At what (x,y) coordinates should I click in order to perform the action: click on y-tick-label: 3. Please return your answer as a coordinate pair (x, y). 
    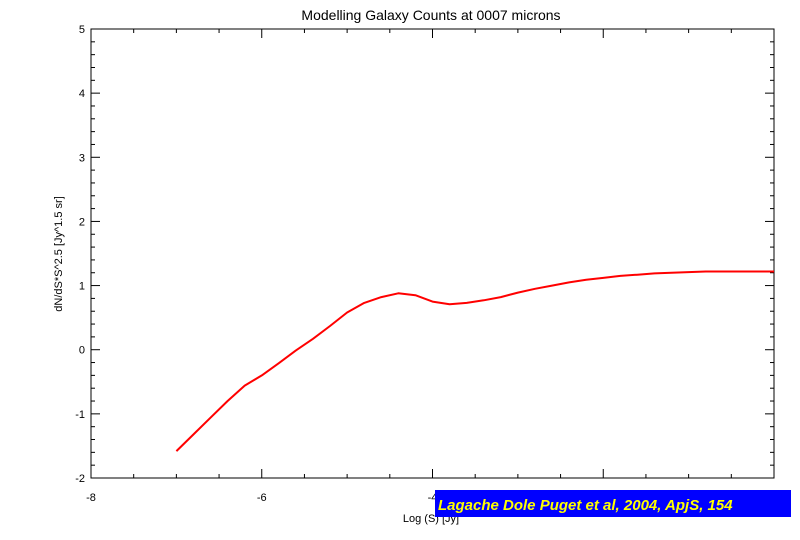
    Looking at the image, I should click on (82, 158).